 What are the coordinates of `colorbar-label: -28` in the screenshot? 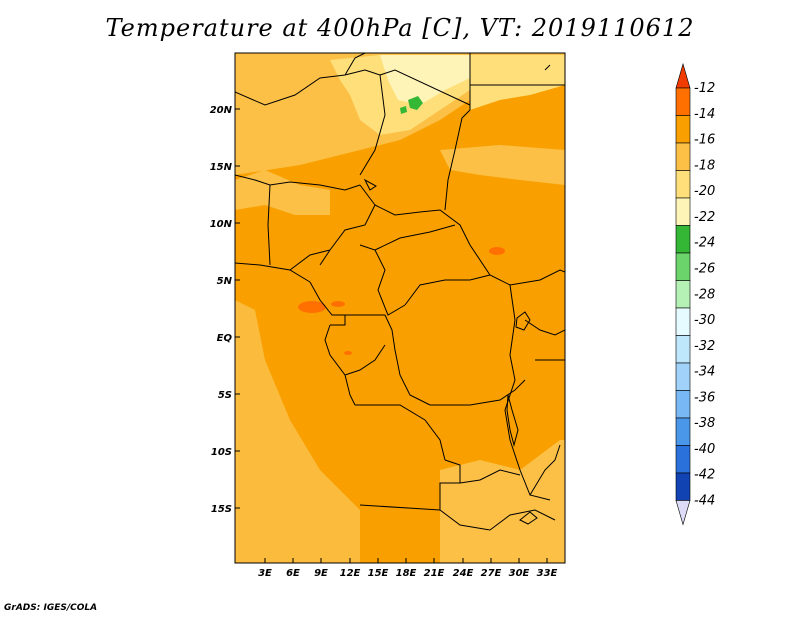 It's located at (704, 294).